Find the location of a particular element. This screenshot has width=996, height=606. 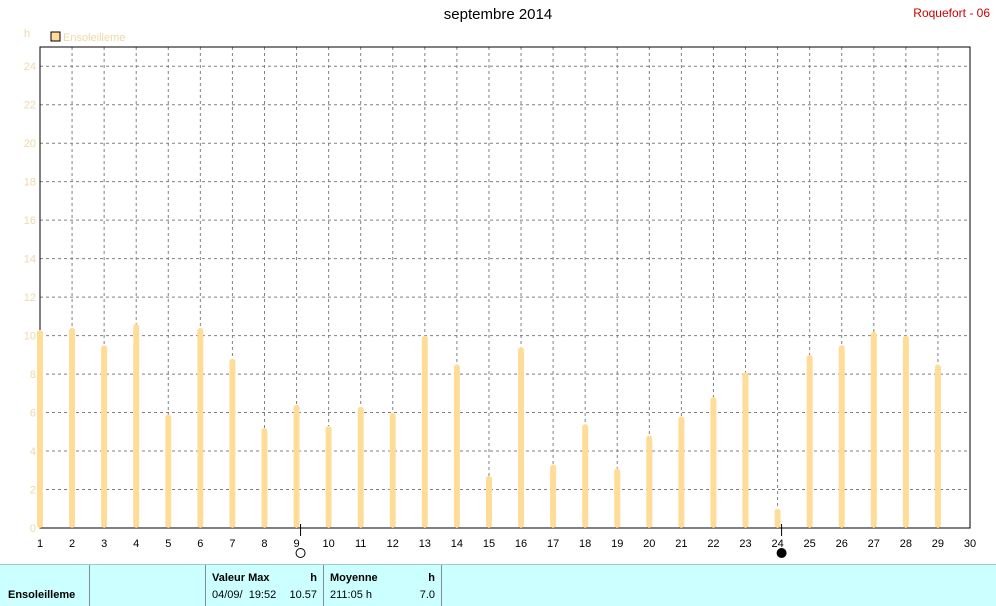

info-max-cell: Valeur Max h 04/09/ 19:52 10.57 is located at coordinates (265, 585).